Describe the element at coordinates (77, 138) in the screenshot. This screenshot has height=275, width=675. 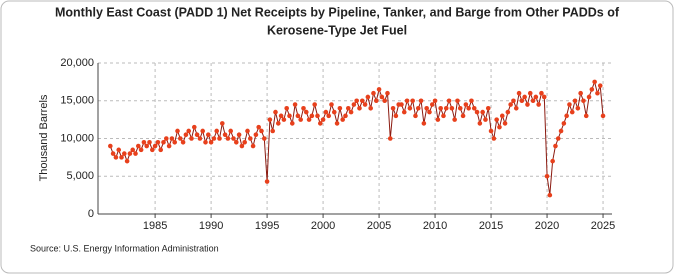
I see `y-tick-label: 10,000` at that location.